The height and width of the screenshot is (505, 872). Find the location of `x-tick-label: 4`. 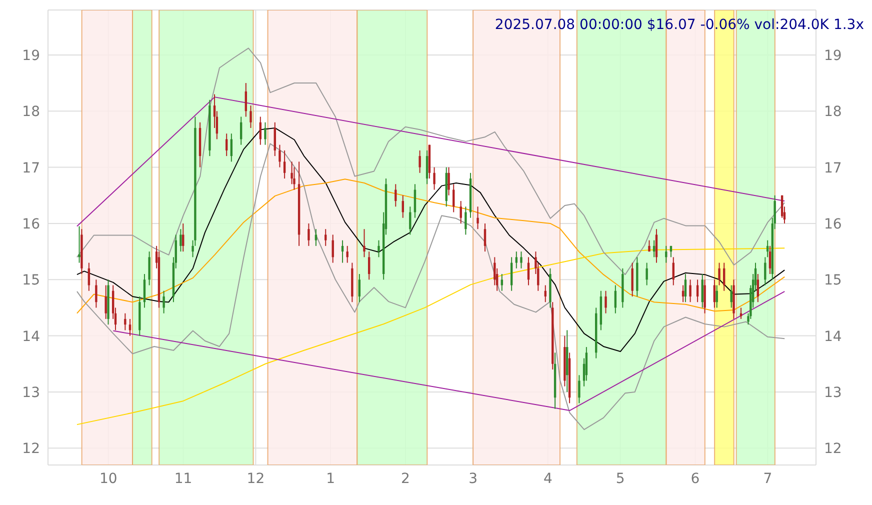

x-tick-label: 4 is located at coordinates (547, 478).